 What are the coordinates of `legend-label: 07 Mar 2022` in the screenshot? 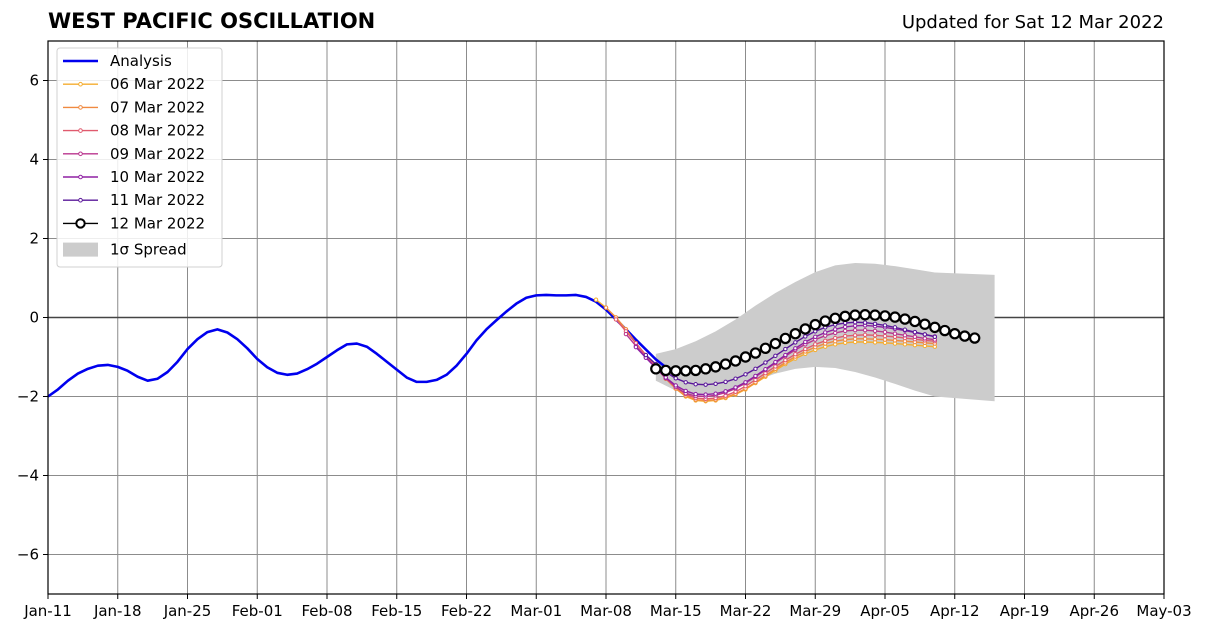 It's located at (157, 107).